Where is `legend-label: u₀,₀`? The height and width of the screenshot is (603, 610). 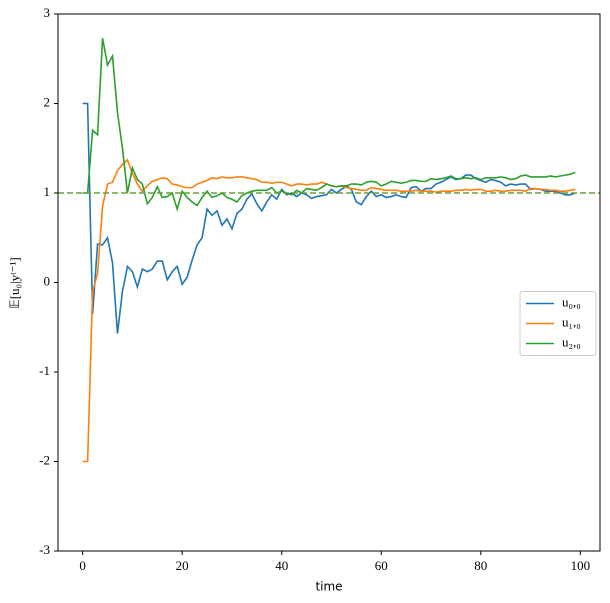
legend-label: u₀,₀ is located at coordinates (571, 301).